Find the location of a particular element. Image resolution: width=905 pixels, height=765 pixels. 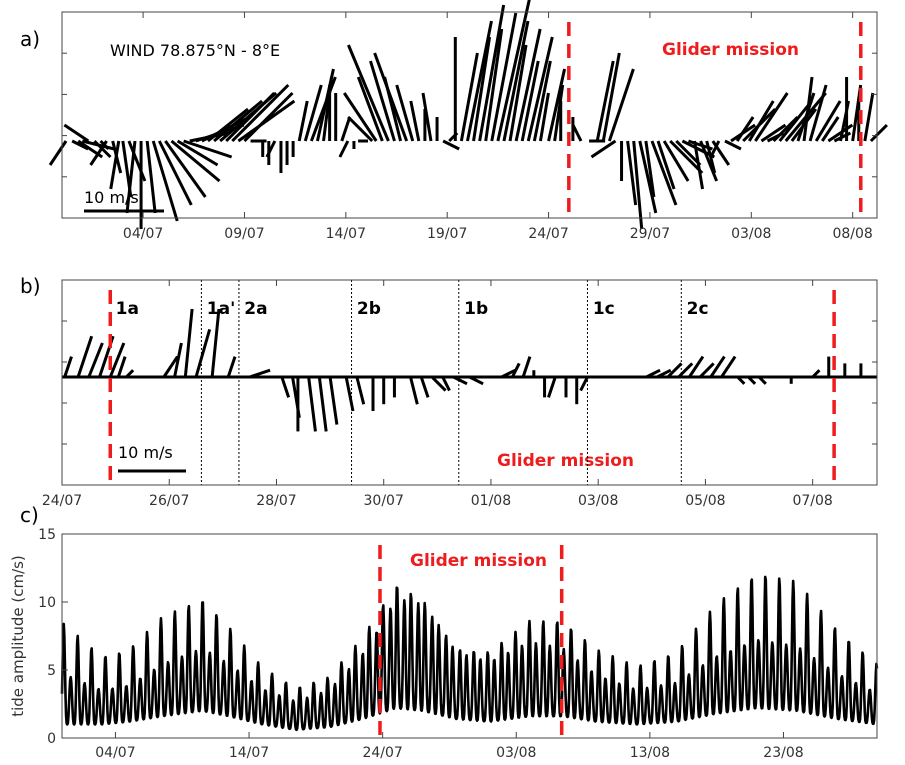

b-period-label: 1a is located at coordinates (127, 309).